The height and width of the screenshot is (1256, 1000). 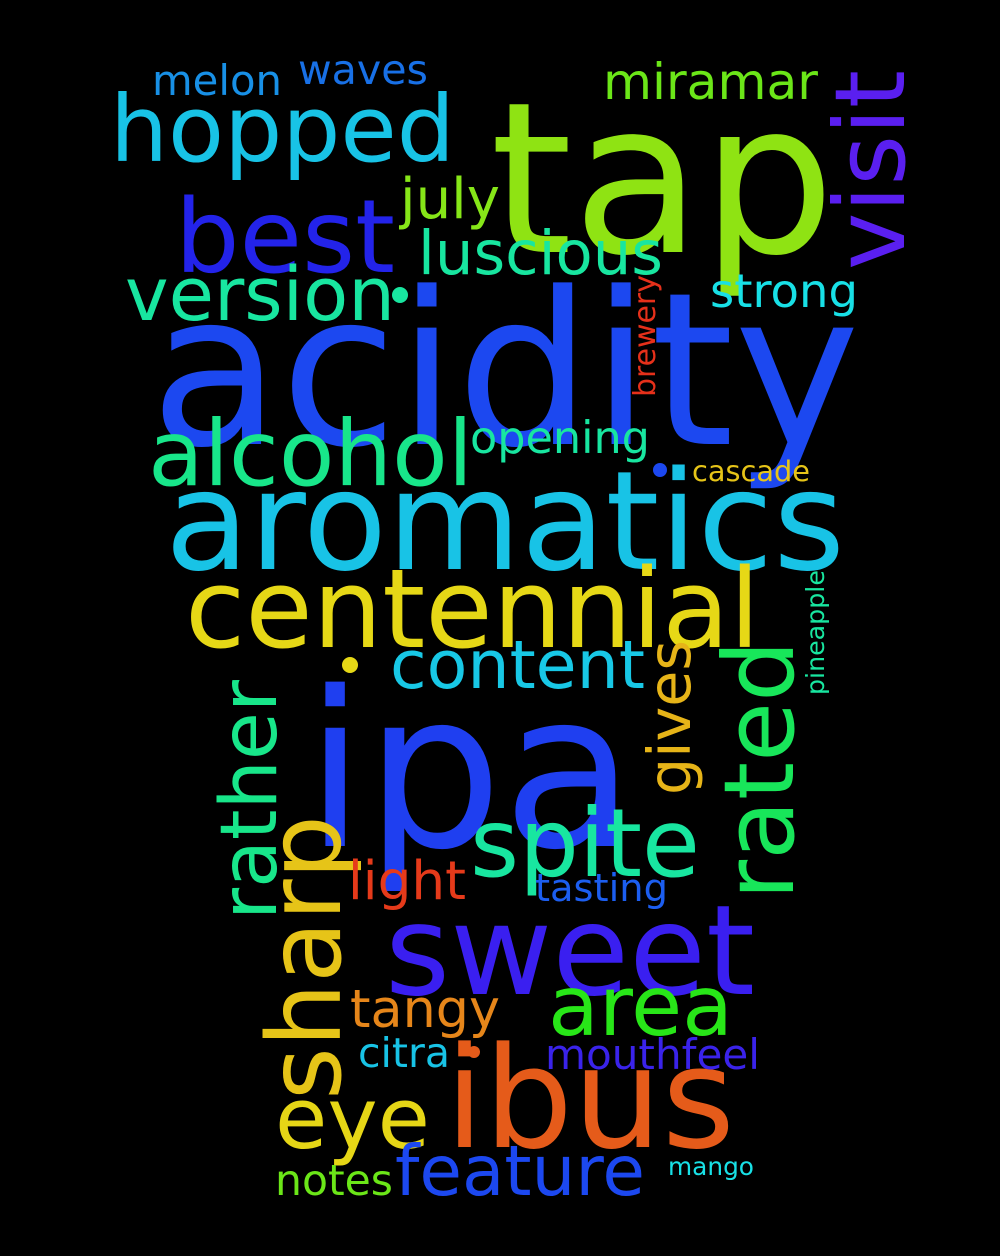 I want to click on word-luscious: luscious, so click(x=540, y=254).